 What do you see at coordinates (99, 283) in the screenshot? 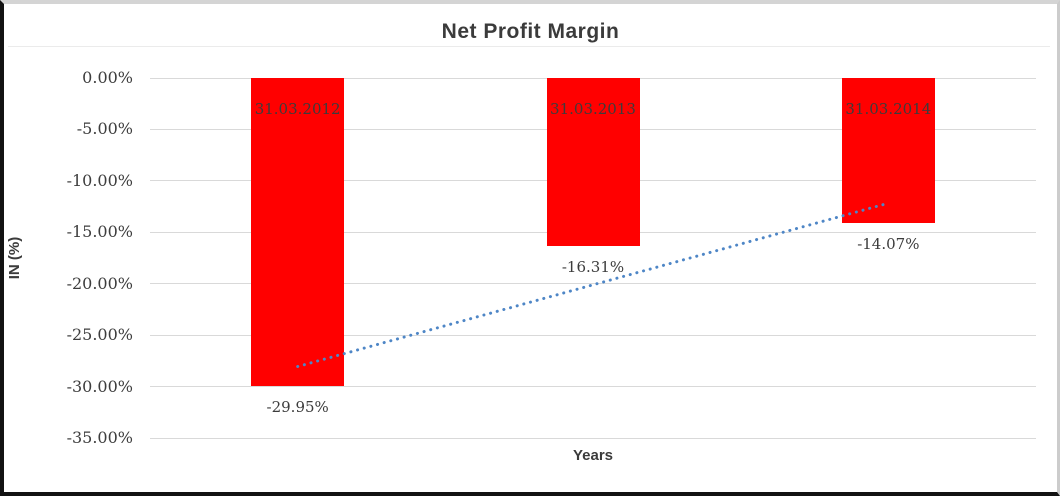
I see `y-tick-label: -20.00%` at bounding box center [99, 283].